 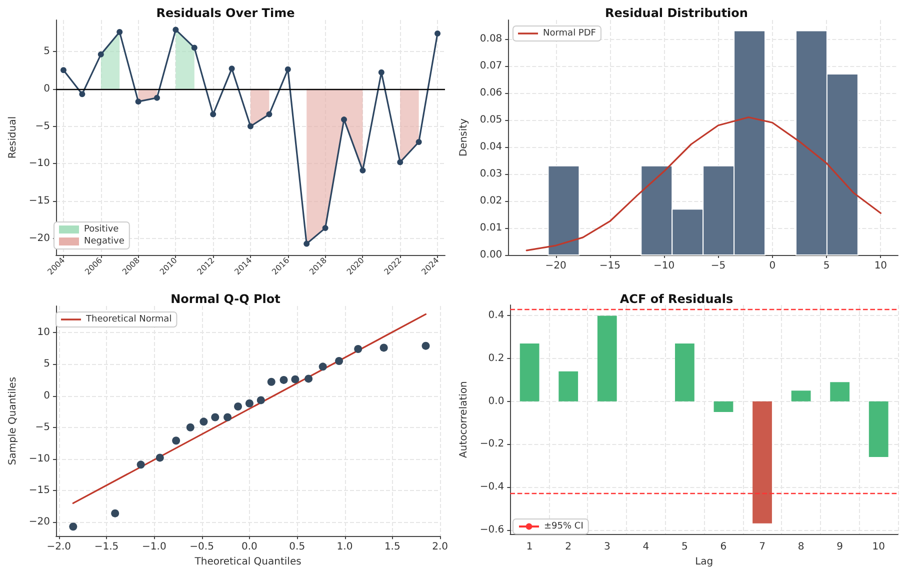 What do you see at coordinates (104, 241) in the screenshot?
I see `legend-label: Negative` at bounding box center [104, 241].